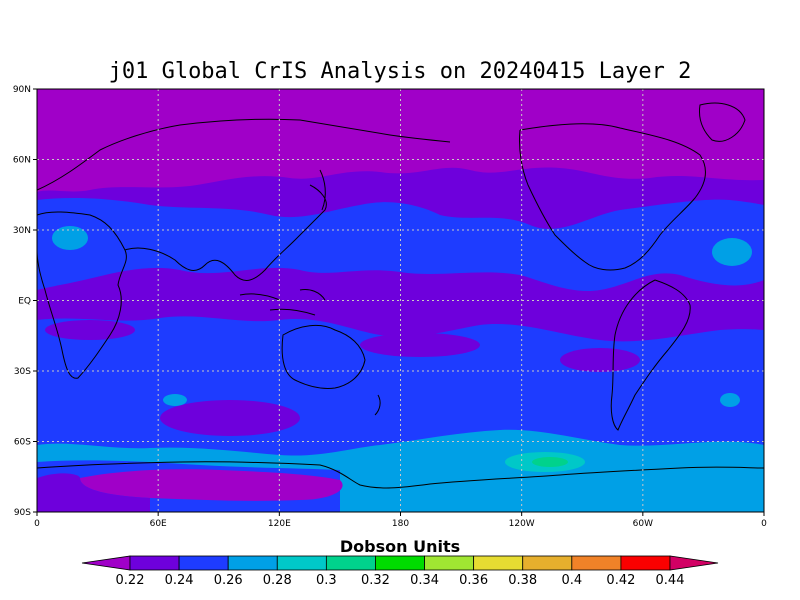  Describe the element at coordinates (93, 492) in the screenshot. I see `field-antarctic-blue2` at that location.